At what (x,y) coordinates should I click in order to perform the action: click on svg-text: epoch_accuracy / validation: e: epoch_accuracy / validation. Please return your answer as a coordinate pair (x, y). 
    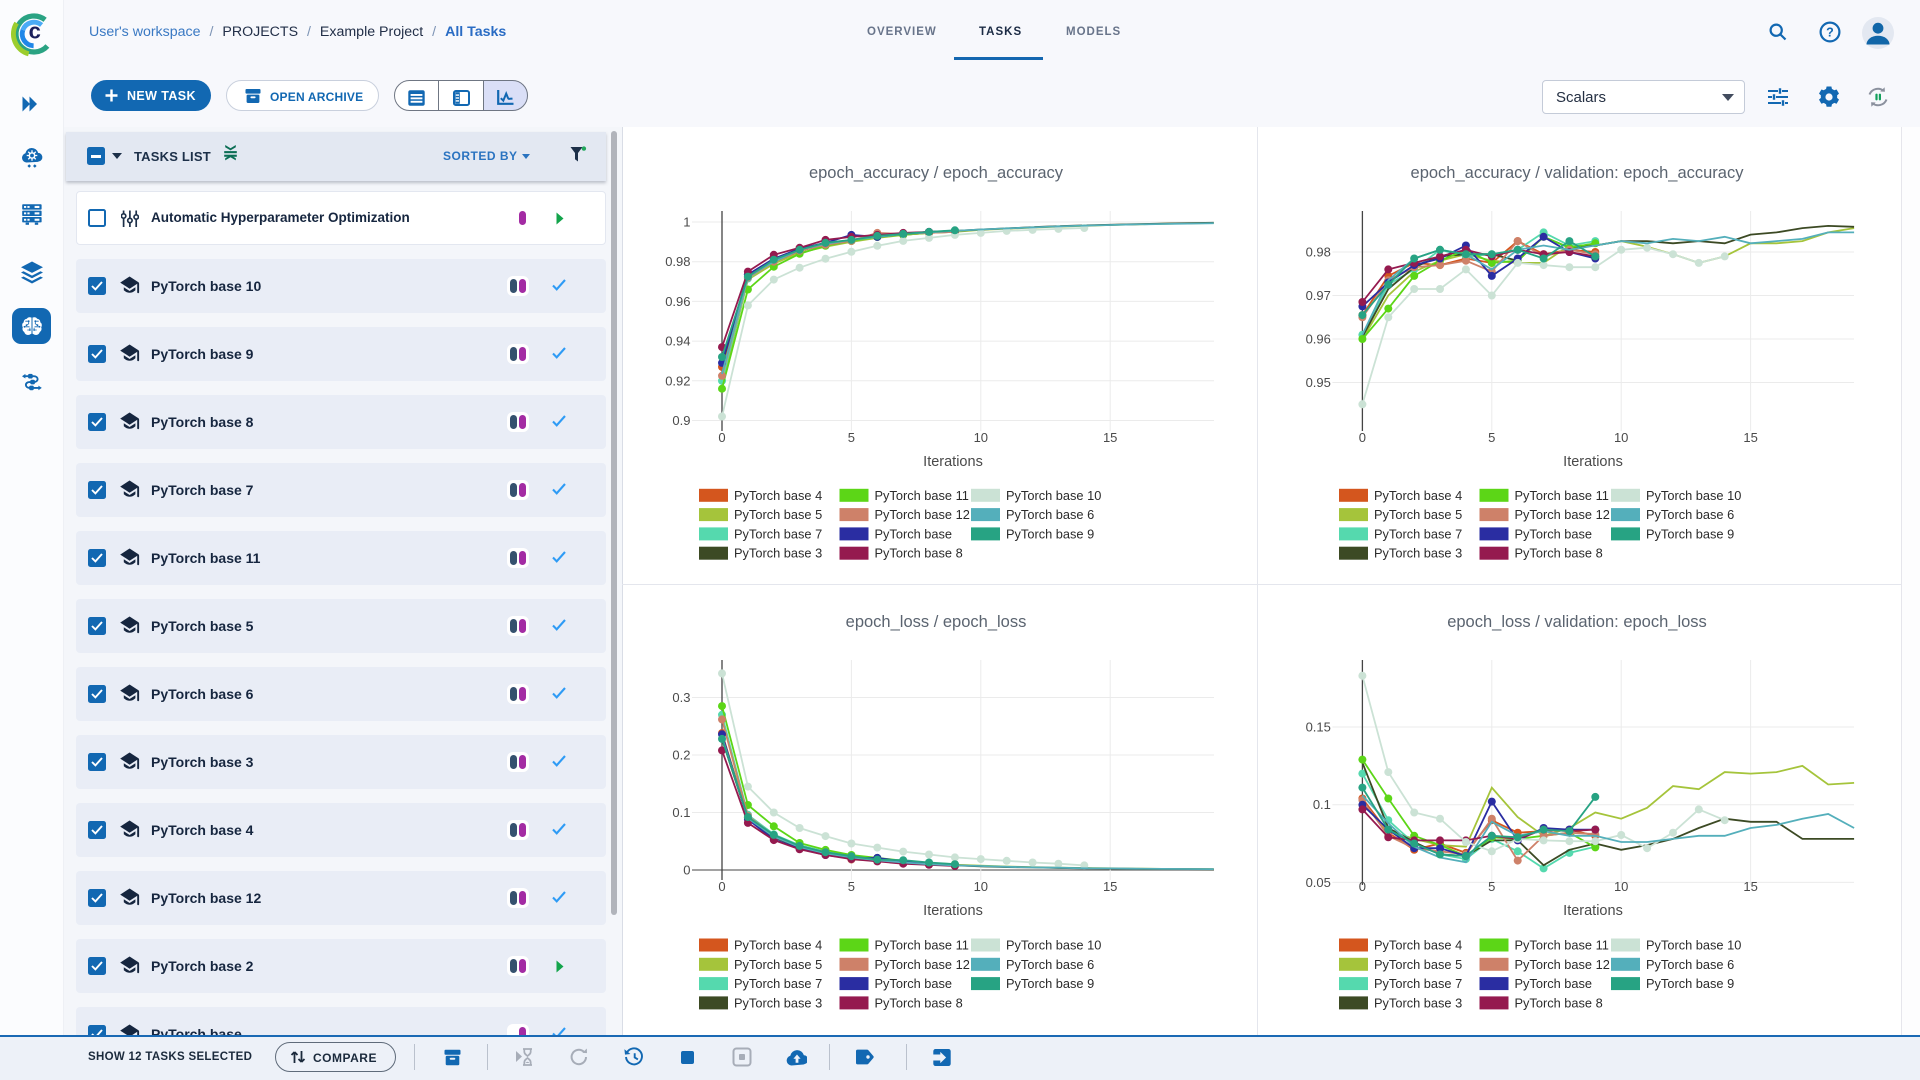
    Looking at the image, I should click on (1578, 173).